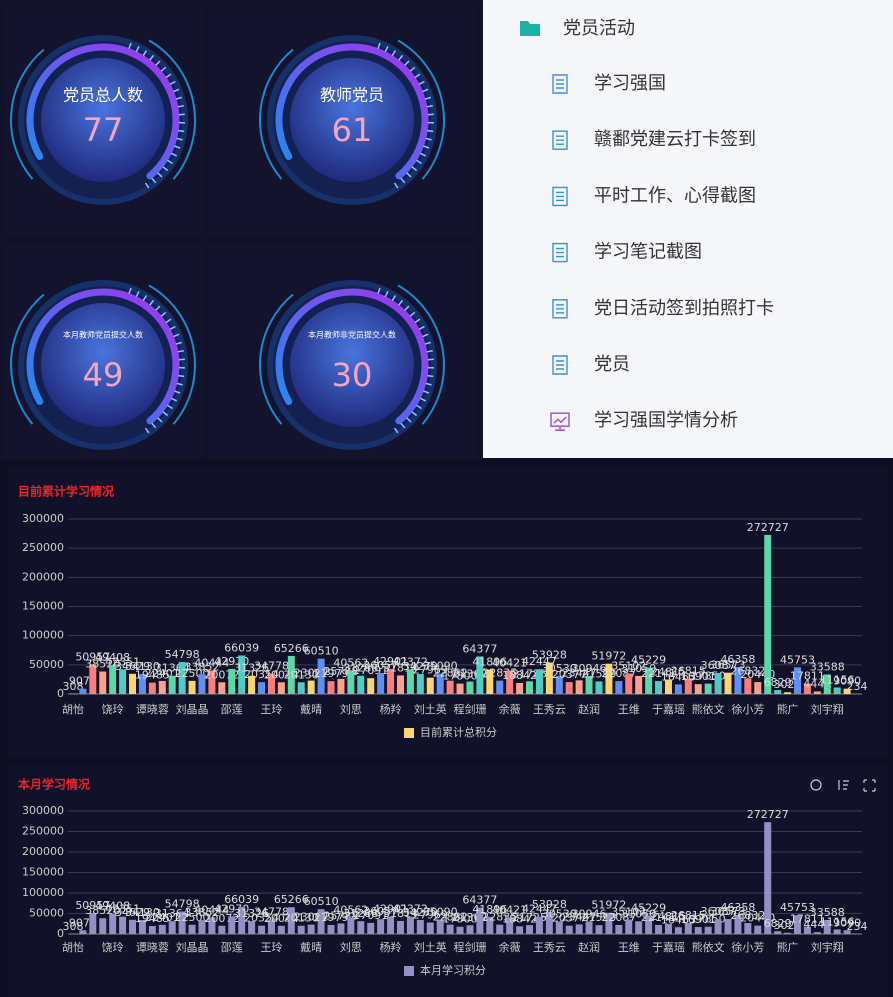 The image size is (893, 997). What do you see at coordinates (420, 666) in the screenshot?
I see `value-label: 34279` at bounding box center [420, 666].